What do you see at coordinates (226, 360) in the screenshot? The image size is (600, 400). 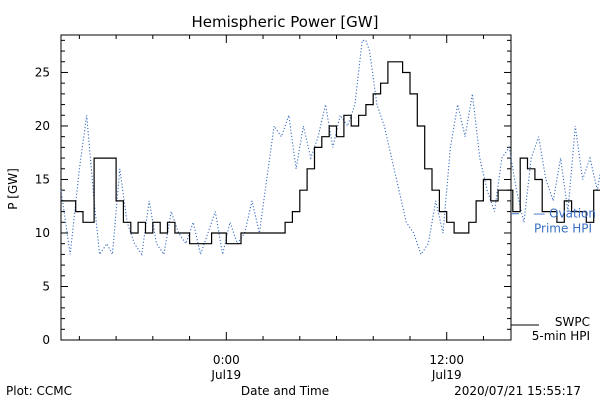 I see `x-tick-time-label: 0:00` at bounding box center [226, 360].